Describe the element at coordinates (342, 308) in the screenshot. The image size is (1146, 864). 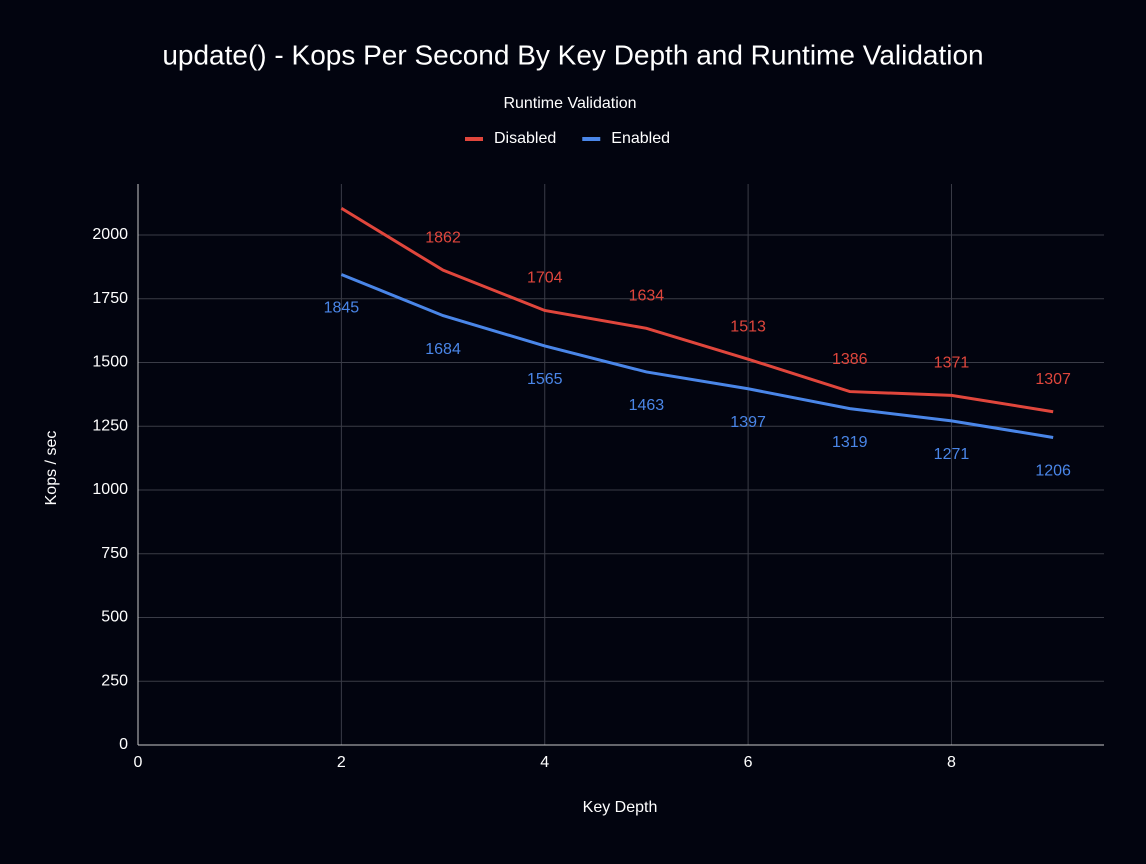
I see `data-label: 1845` at that location.